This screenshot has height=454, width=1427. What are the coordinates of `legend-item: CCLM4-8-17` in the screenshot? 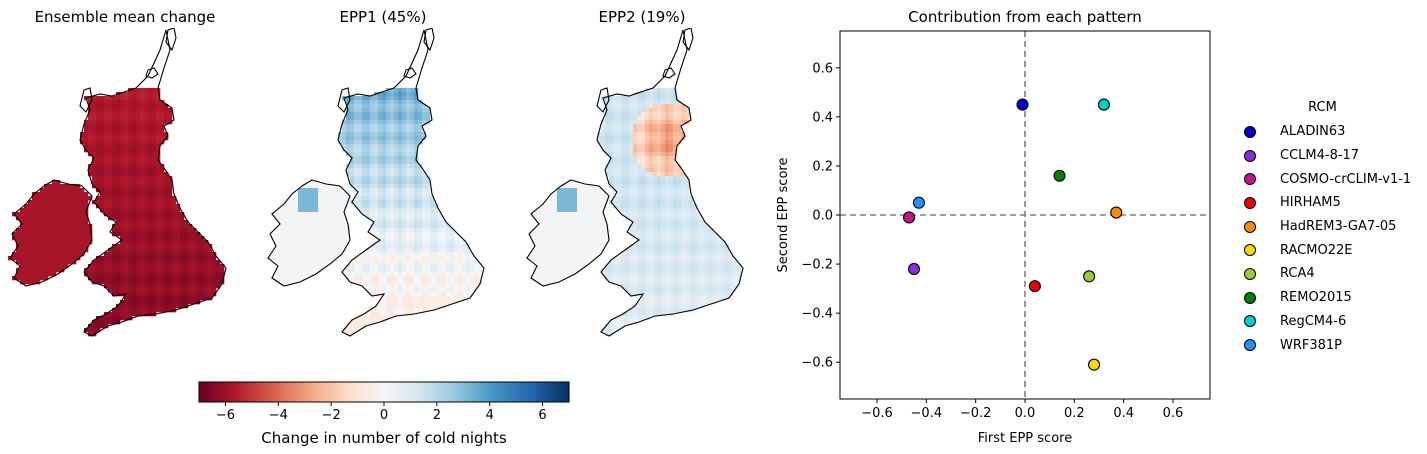 It's located at (1330, 156).